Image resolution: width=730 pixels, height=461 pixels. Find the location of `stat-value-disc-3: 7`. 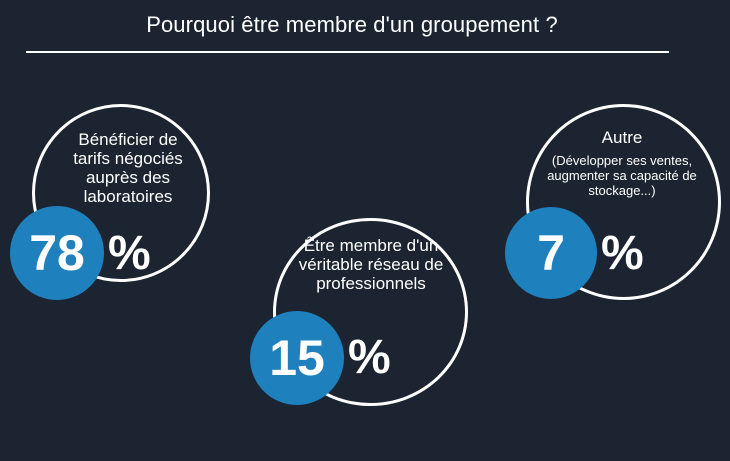

stat-value-disc-3: 7 is located at coordinates (551, 253).